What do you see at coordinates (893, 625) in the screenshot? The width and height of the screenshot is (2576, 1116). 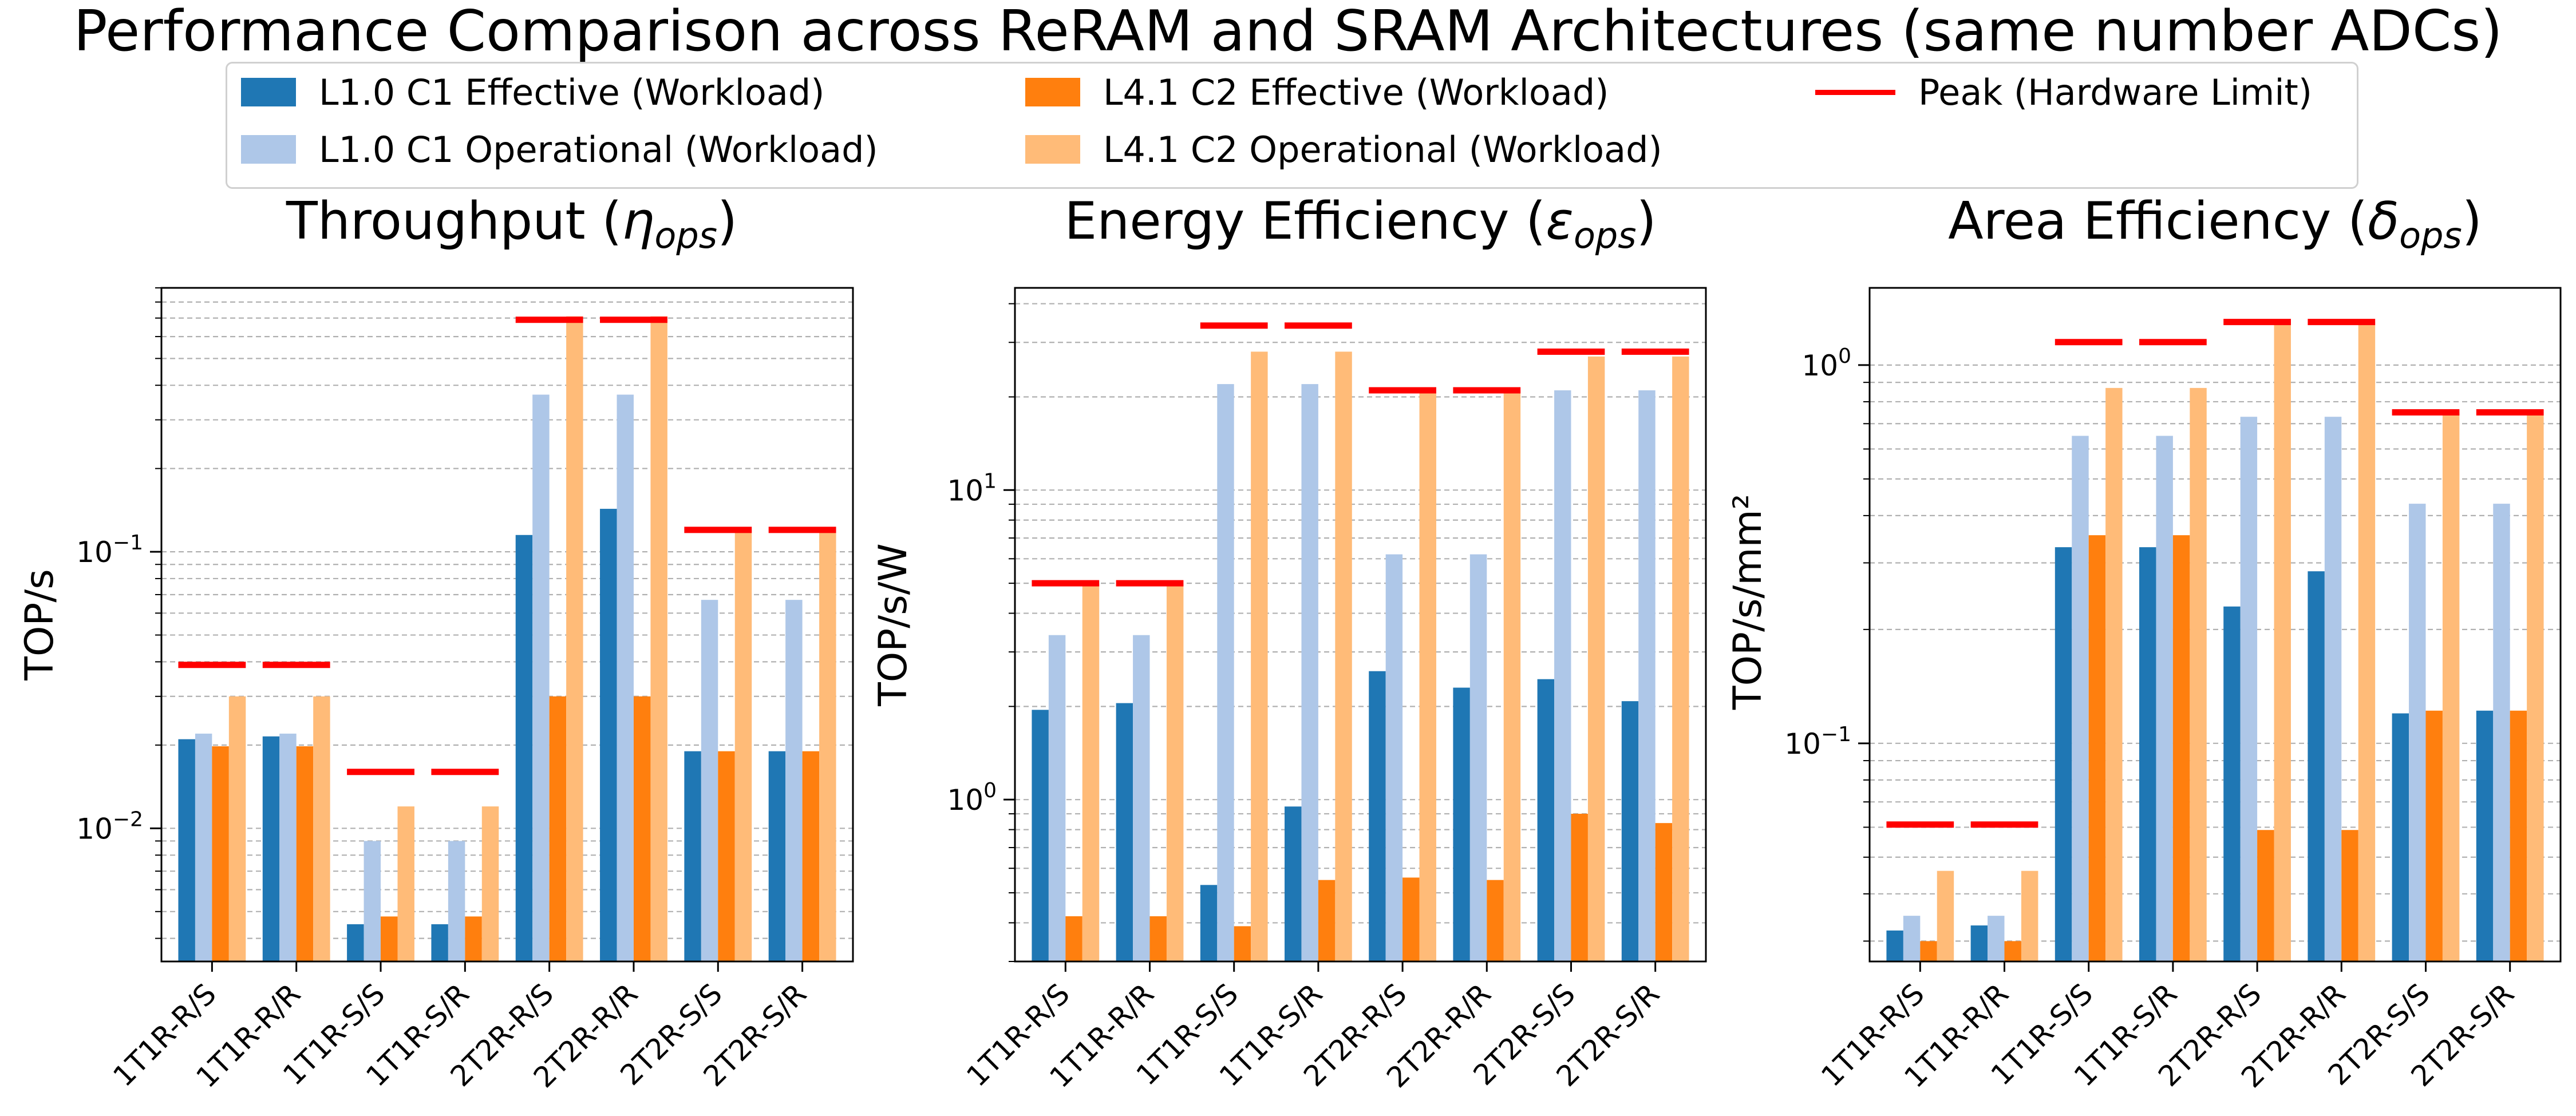 I see `y-axis-label: TOP/s/W` at bounding box center [893, 625].